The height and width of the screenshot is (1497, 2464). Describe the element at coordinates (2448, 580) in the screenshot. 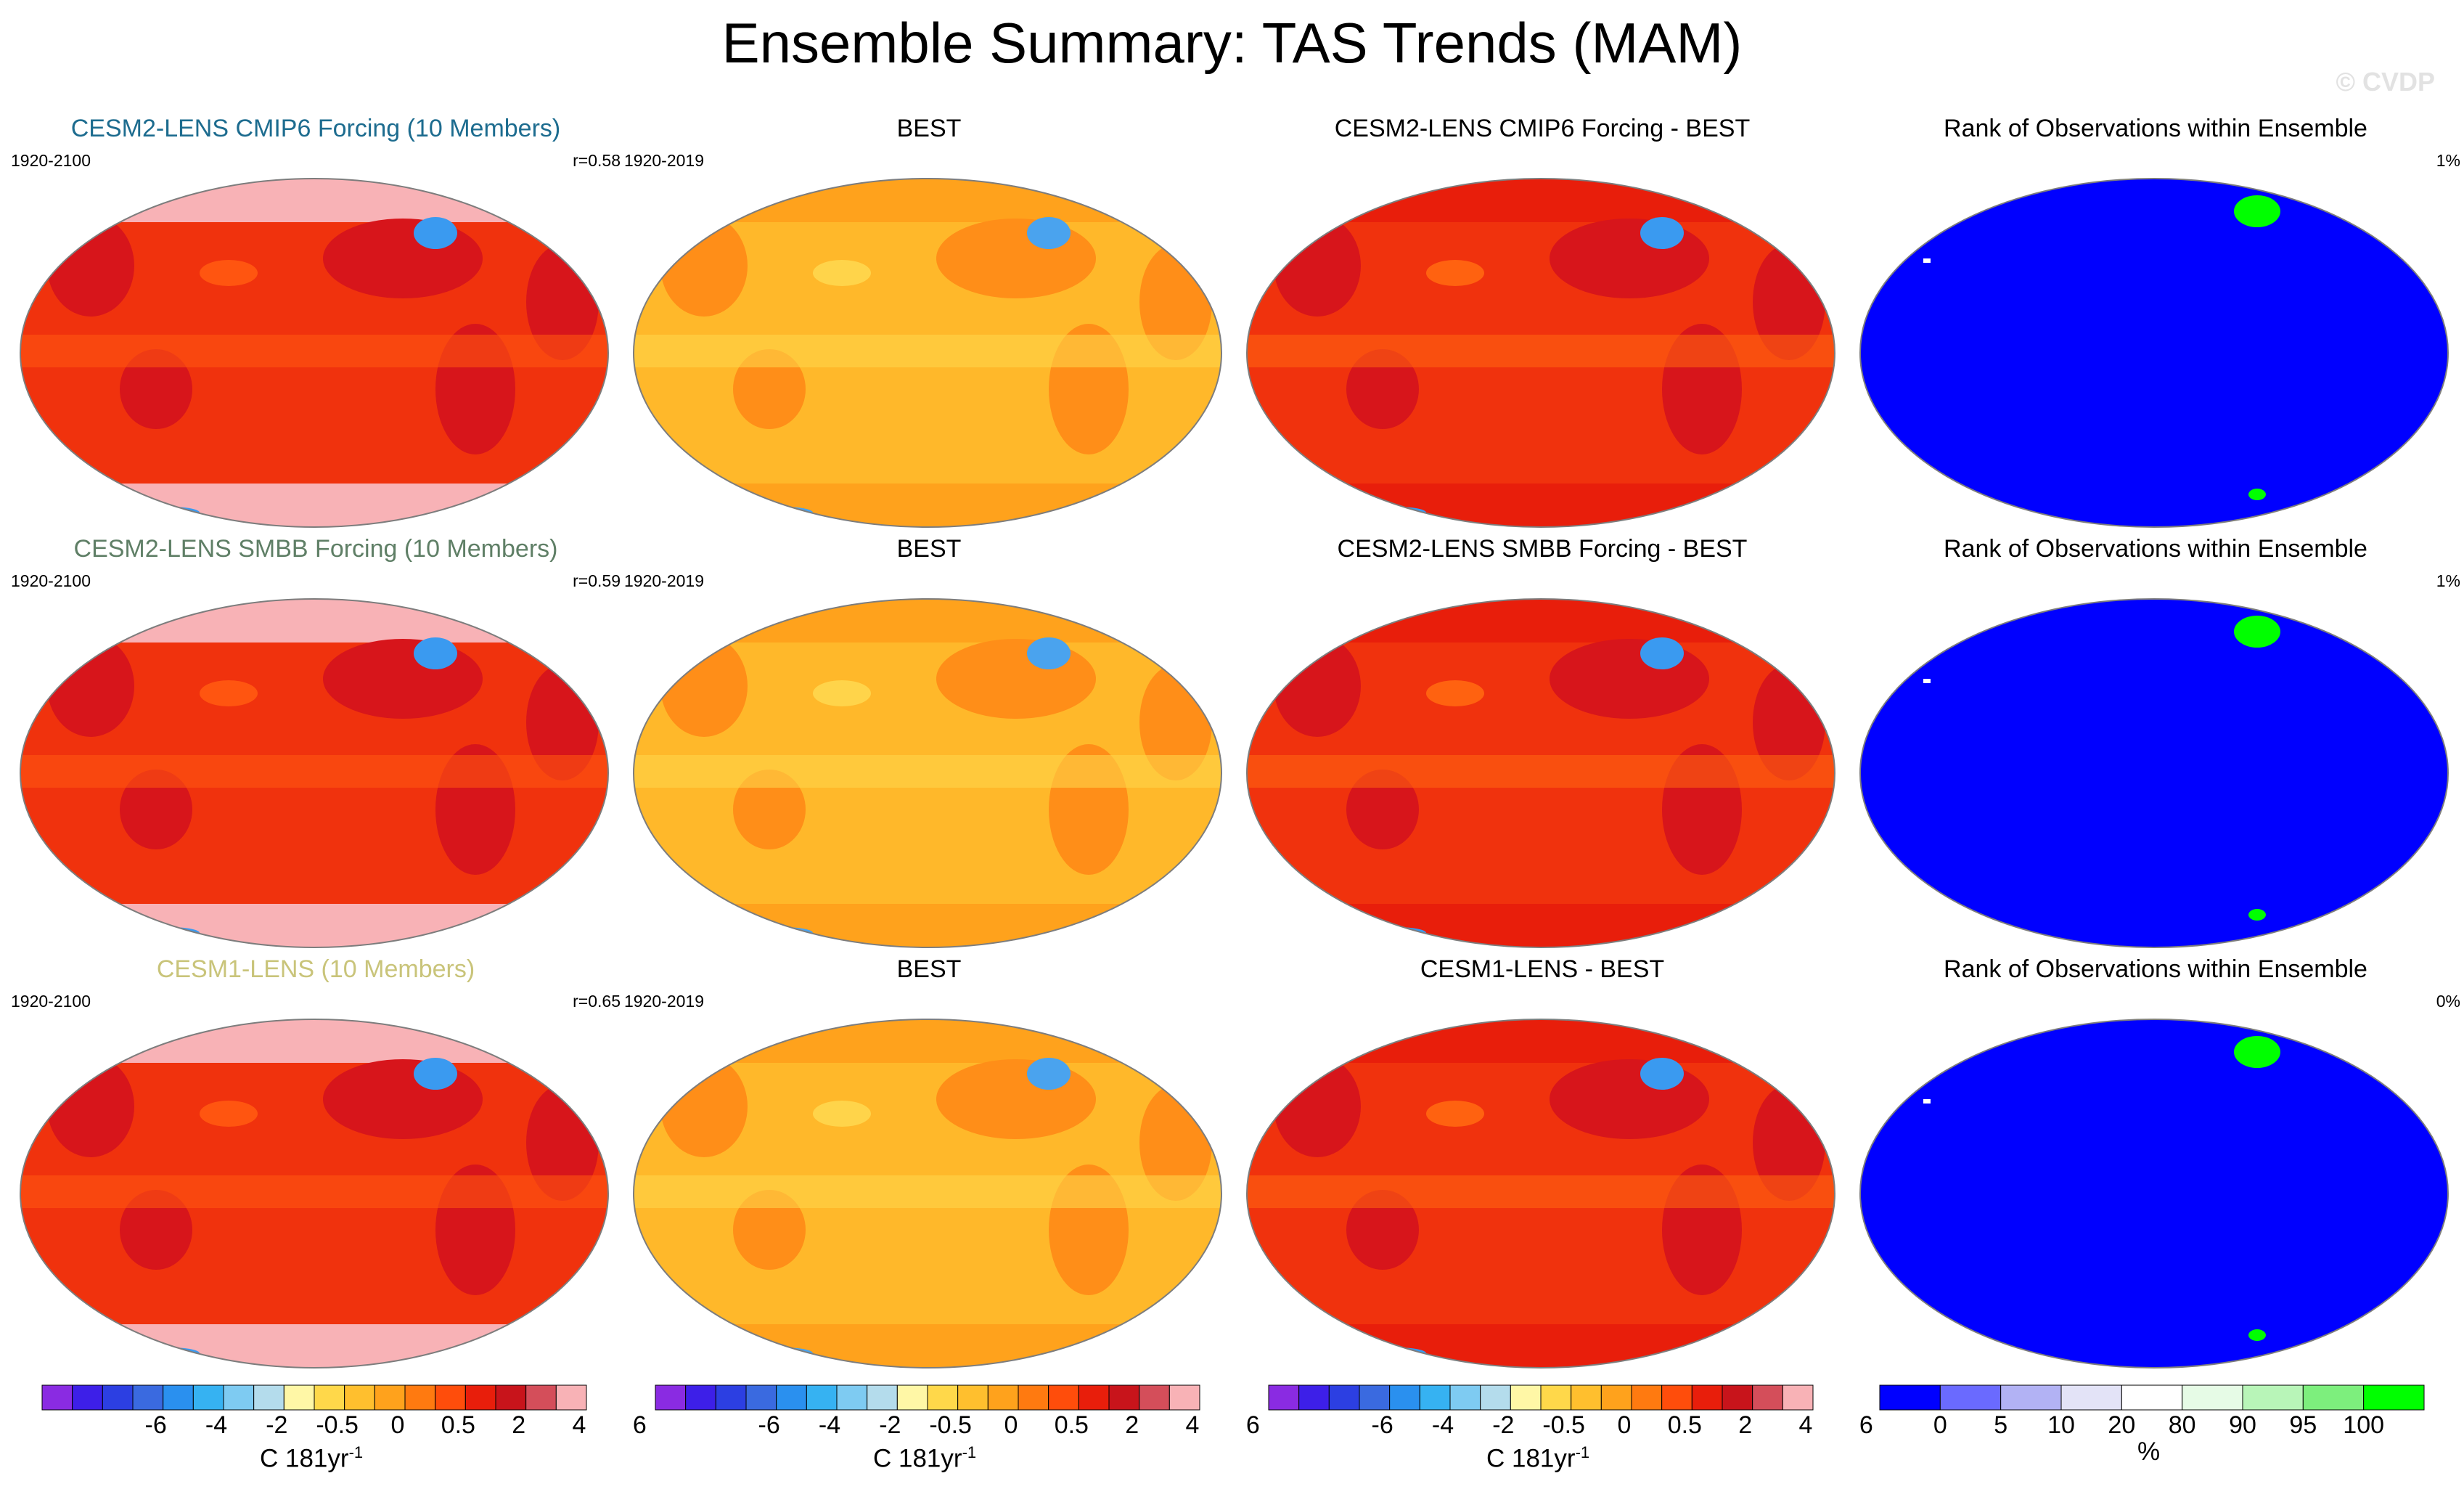

I see `rank-percent-label: 1%` at that location.